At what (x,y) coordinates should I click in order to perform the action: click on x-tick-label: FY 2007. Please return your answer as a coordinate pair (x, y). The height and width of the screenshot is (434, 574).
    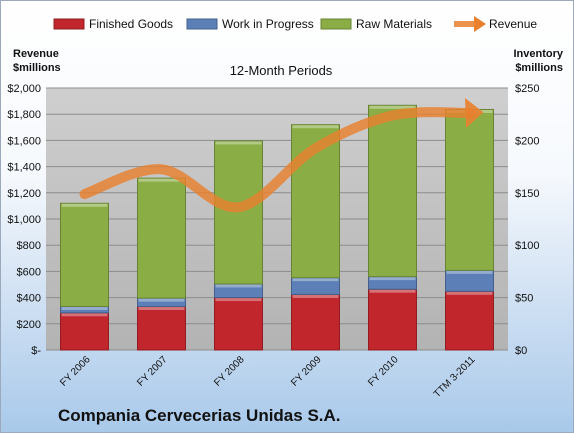
    Looking at the image, I should click on (152, 371).